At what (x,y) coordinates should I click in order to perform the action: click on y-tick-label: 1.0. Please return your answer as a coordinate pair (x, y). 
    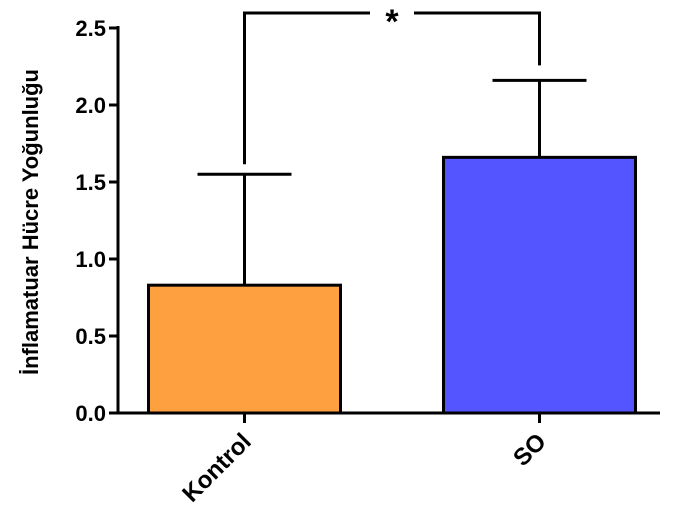
    Looking at the image, I should click on (90, 259).